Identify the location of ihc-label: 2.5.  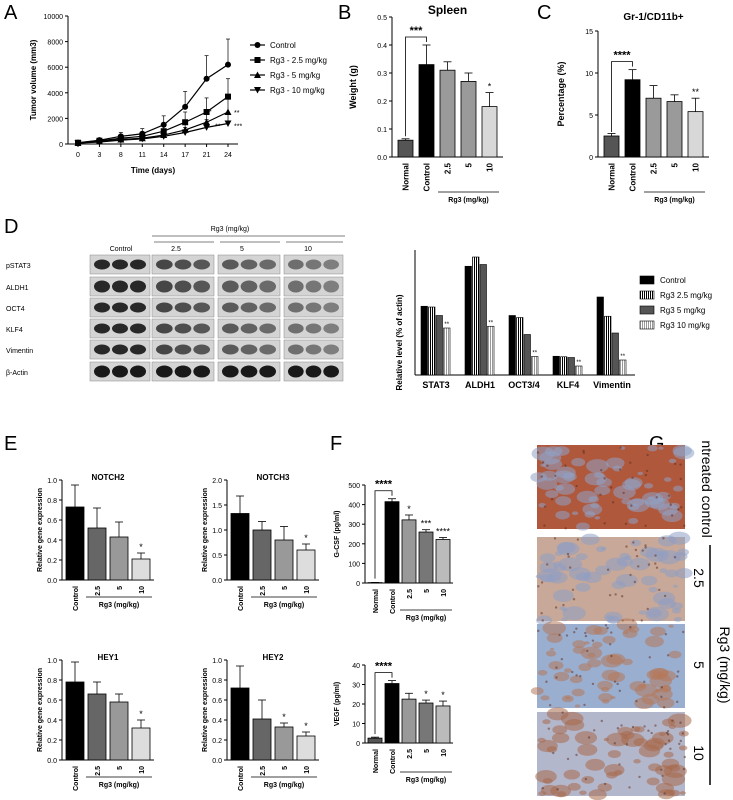
(699, 578).